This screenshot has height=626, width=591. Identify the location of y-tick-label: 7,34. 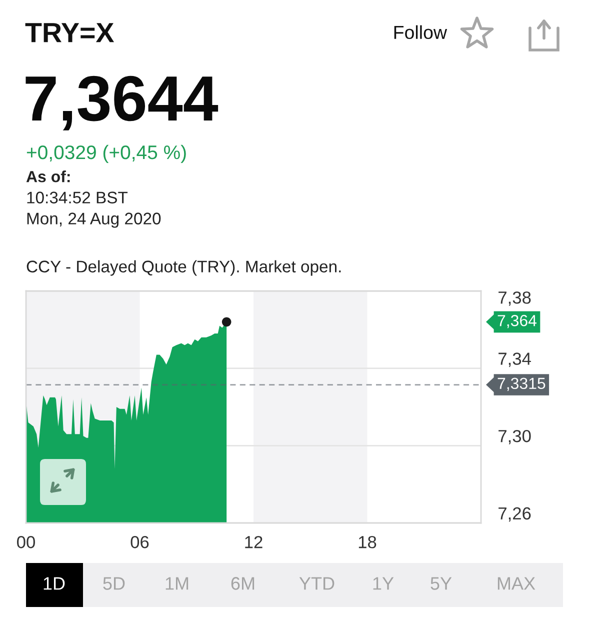
(514, 359).